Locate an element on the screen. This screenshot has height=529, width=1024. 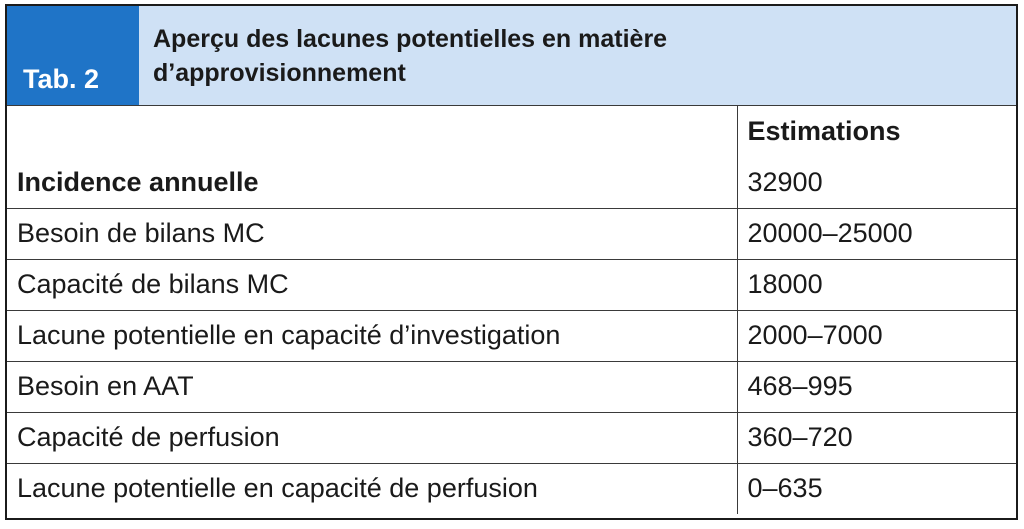
row-label: Capacité de perfusion is located at coordinates (372, 437).